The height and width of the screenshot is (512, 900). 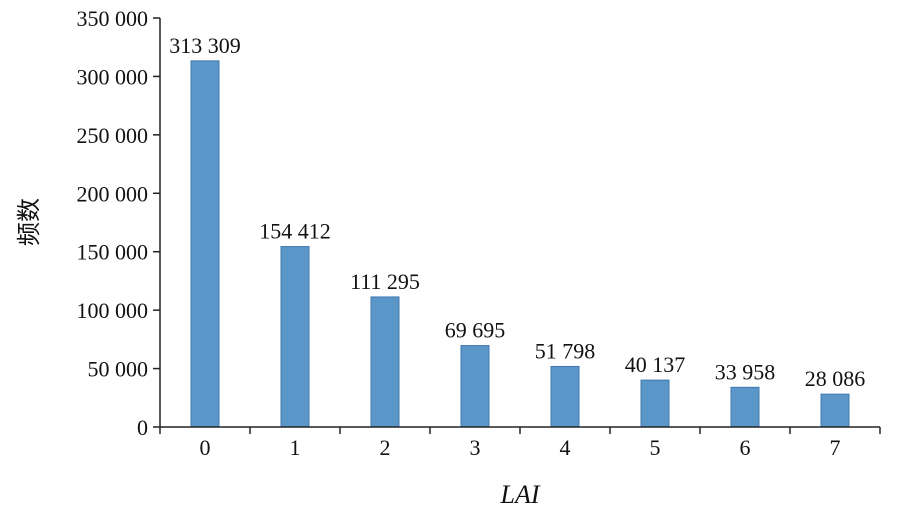 I want to click on data-label-7: 28 086, so click(x=835, y=378).